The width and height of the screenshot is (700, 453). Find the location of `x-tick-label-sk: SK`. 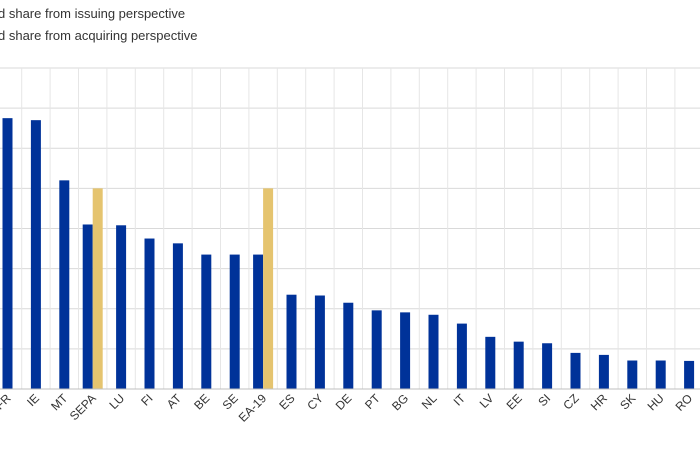

x-tick-label-sk: SK is located at coordinates (627, 401).